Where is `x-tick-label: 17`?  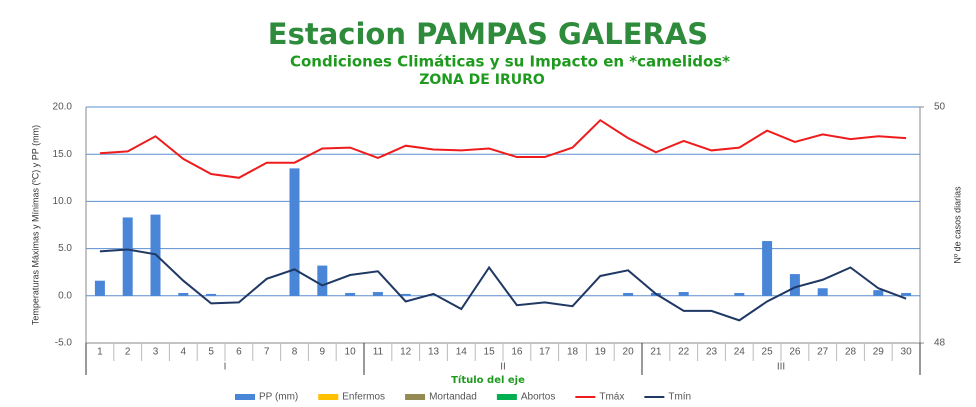
x-tick-label: 17 is located at coordinates (545, 352).